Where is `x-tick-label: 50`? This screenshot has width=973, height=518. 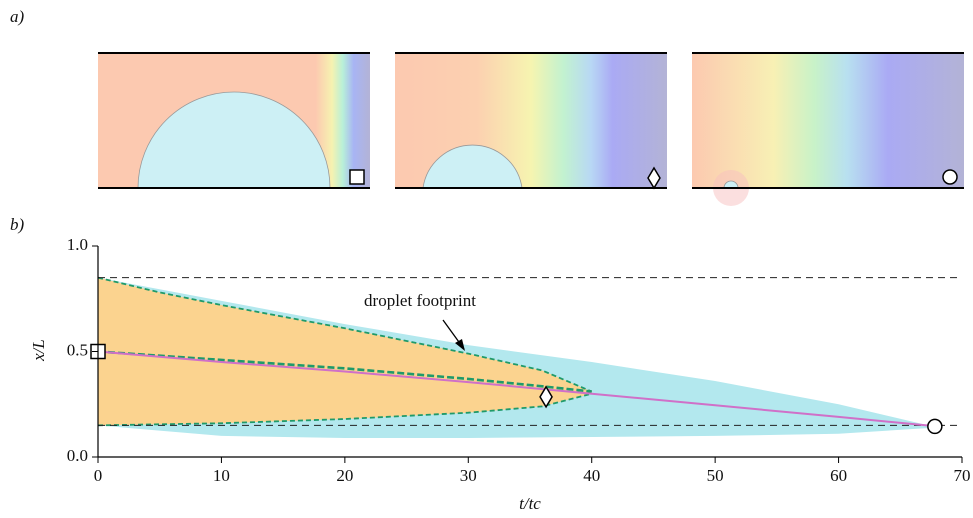
x-tick-label: 50 is located at coordinates (715, 475).